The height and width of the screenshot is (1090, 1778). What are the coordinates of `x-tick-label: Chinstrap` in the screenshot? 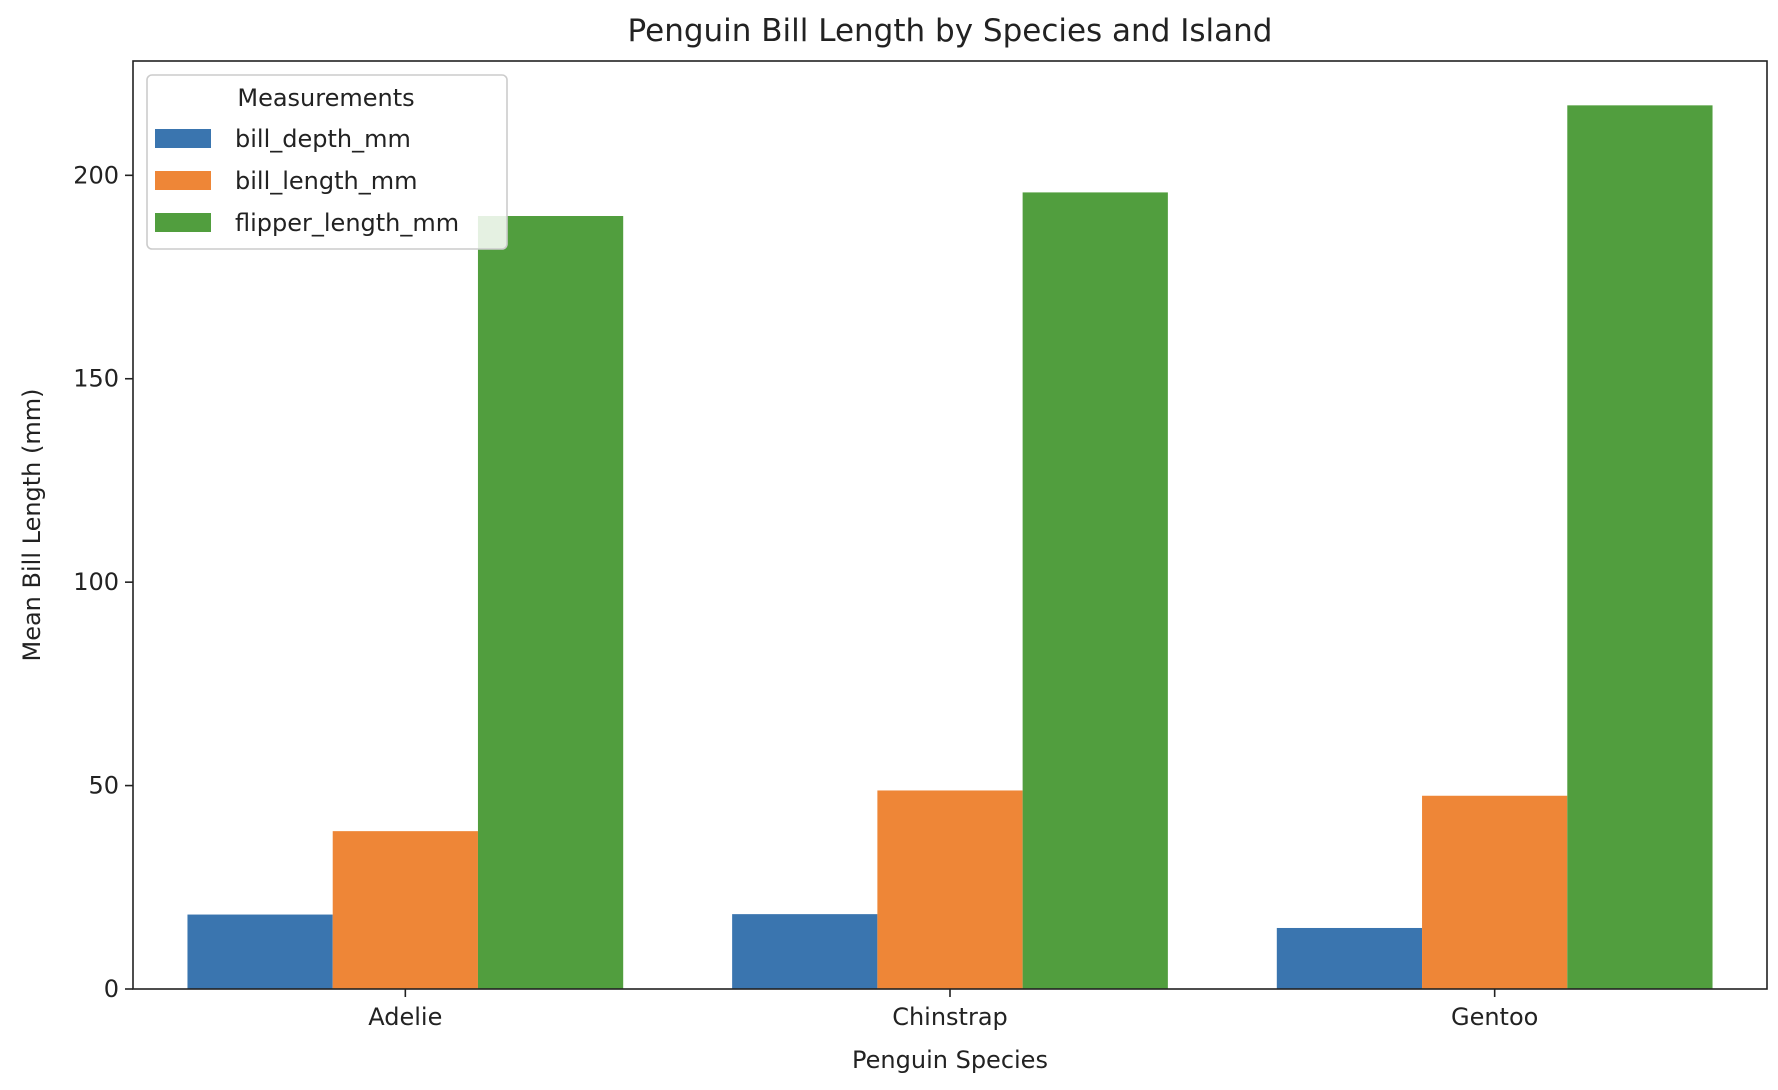 It's located at (950, 1017).